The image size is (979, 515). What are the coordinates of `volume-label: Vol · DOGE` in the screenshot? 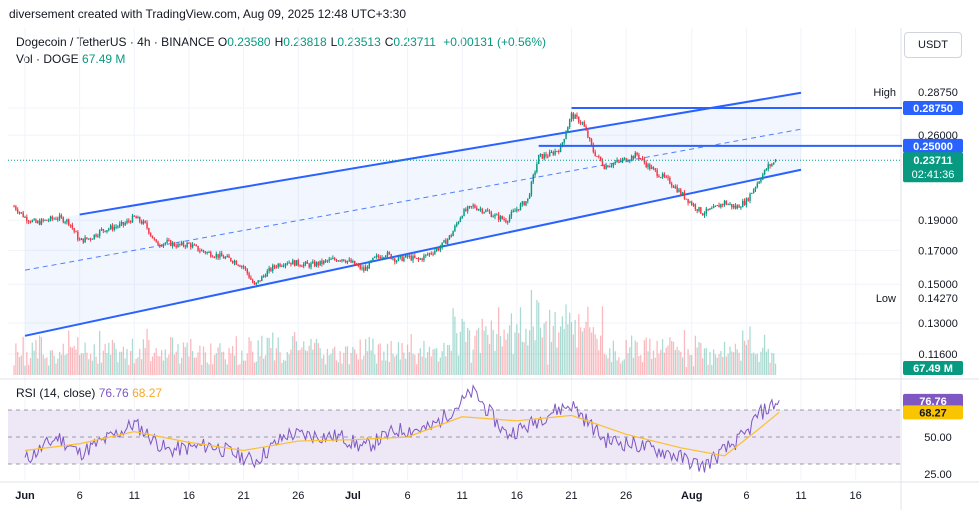 It's located at (47, 59).